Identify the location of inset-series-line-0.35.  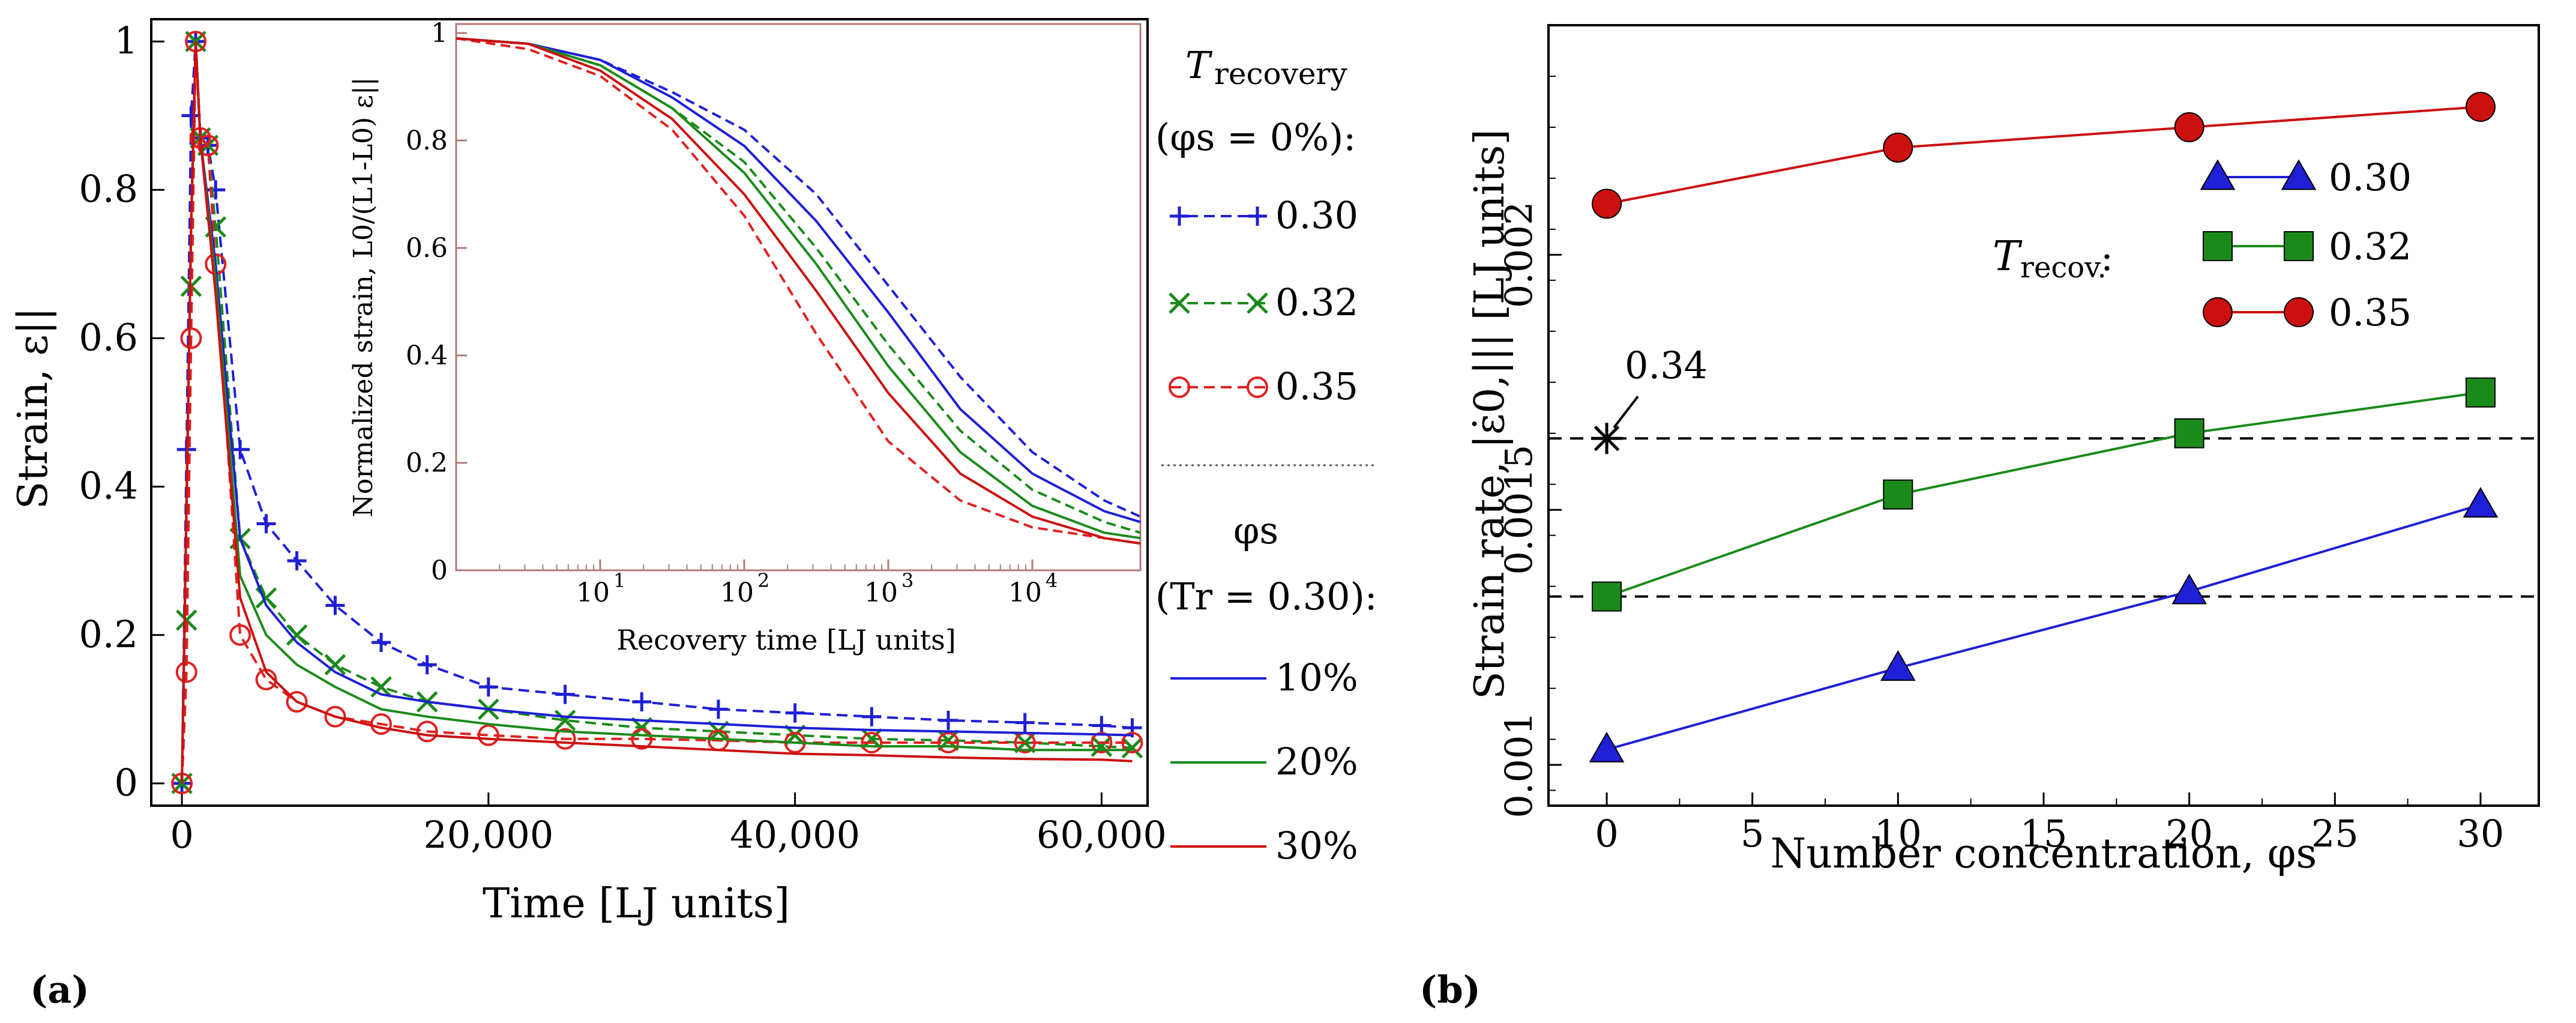
(798, 291).